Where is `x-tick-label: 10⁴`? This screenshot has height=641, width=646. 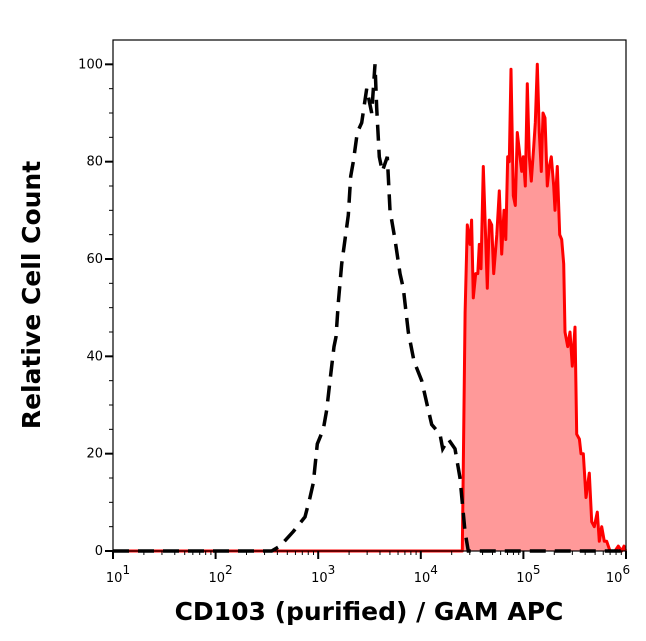
x-tick-label: 10⁴ is located at coordinates (426, 574).